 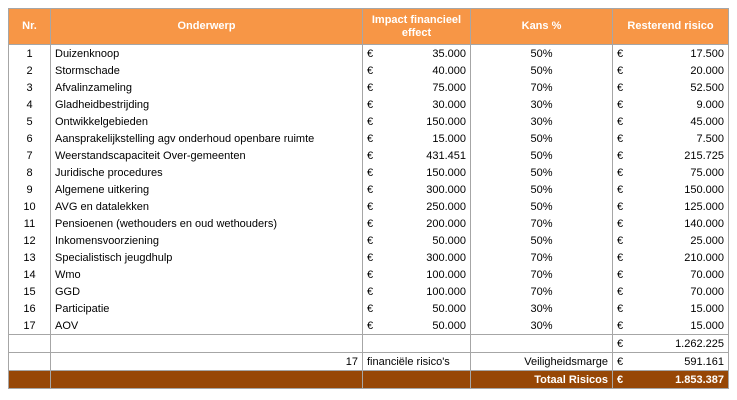 What do you see at coordinates (416, 275) in the screenshot?
I see `money: €100.000` at bounding box center [416, 275].